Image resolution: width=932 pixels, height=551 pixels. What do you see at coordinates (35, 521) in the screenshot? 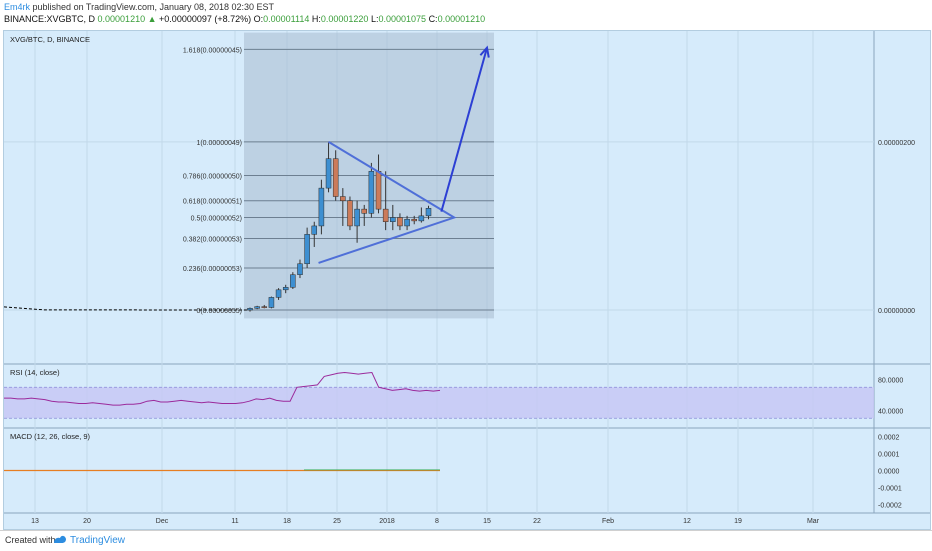
I see `x-tick-label: 13` at bounding box center [35, 521].